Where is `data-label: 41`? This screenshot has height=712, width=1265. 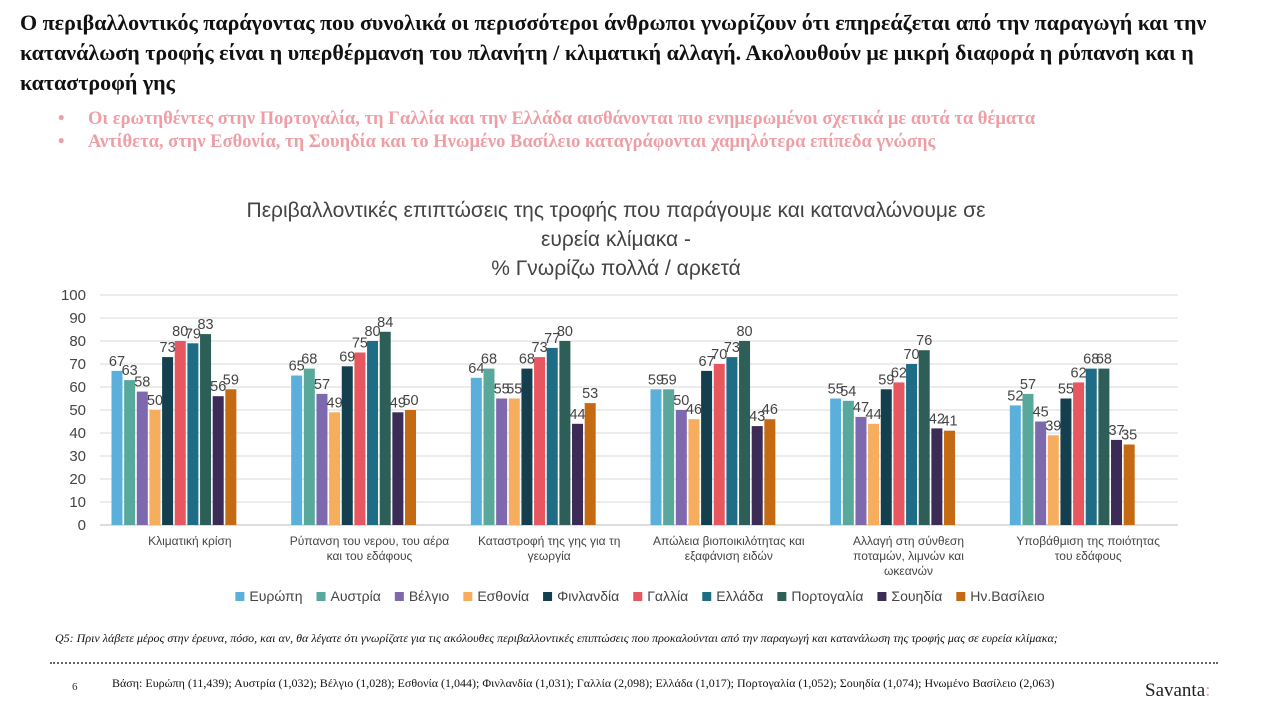
data-label: 41 is located at coordinates (949, 422).